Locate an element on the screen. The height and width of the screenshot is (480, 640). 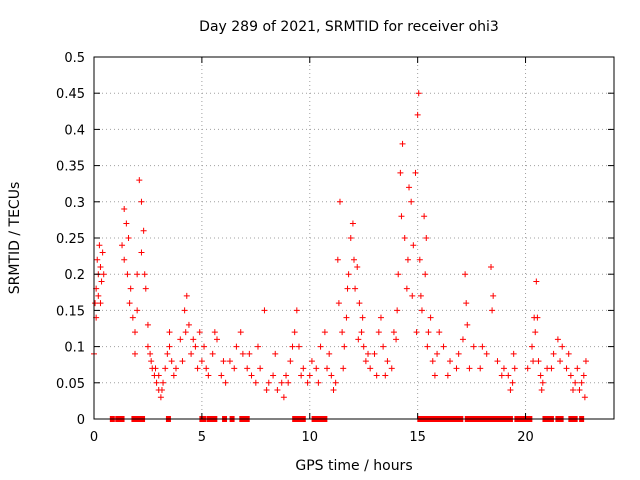
x-tick-label: 20 is located at coordinates (525, 437).